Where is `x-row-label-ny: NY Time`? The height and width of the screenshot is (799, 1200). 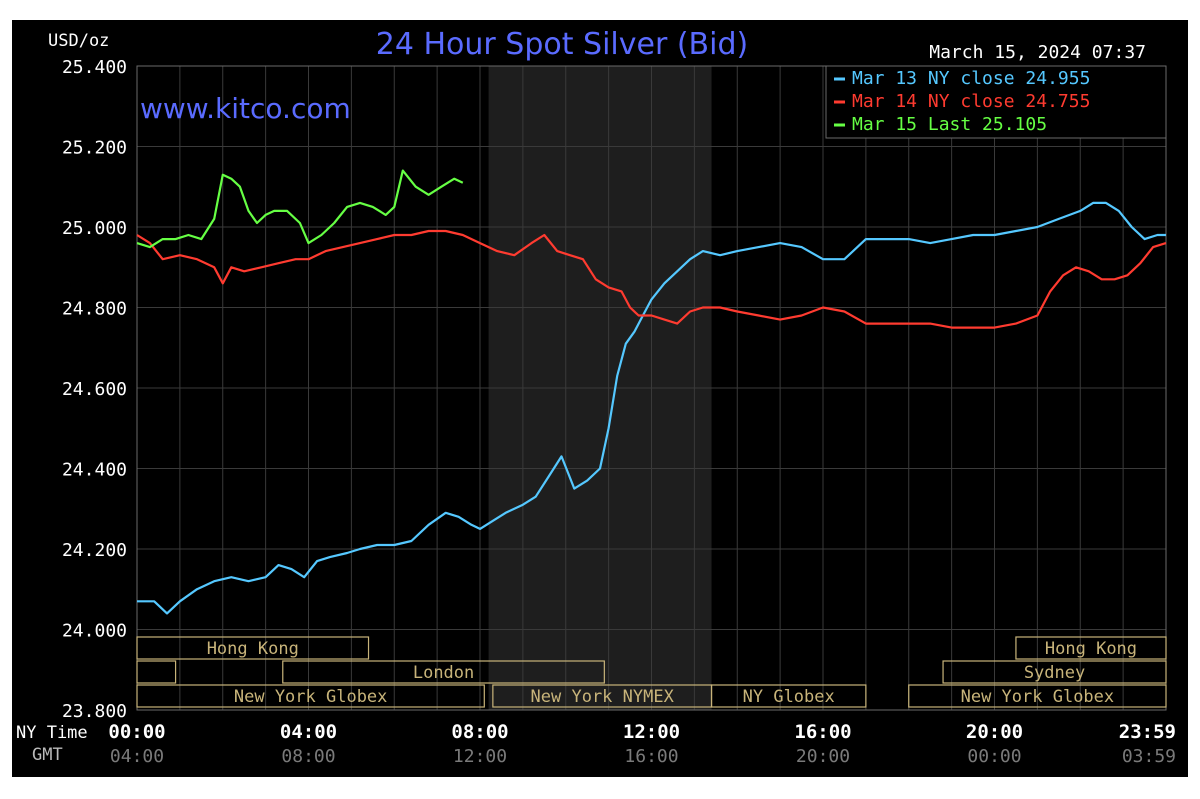 x-row-label-ny: NY Time is located at coordinates (52, 733).